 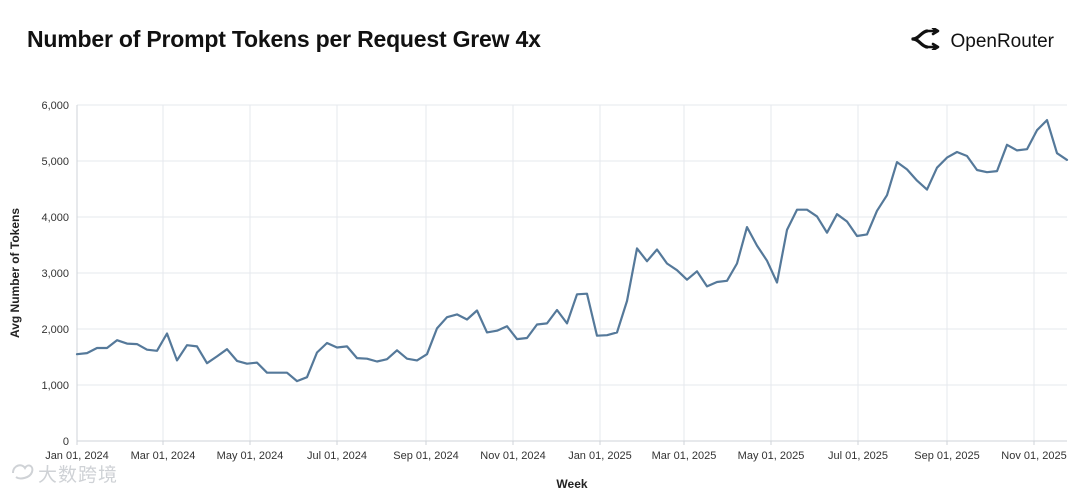 I want to click on watermark-icon, so click(x=23, y=473).